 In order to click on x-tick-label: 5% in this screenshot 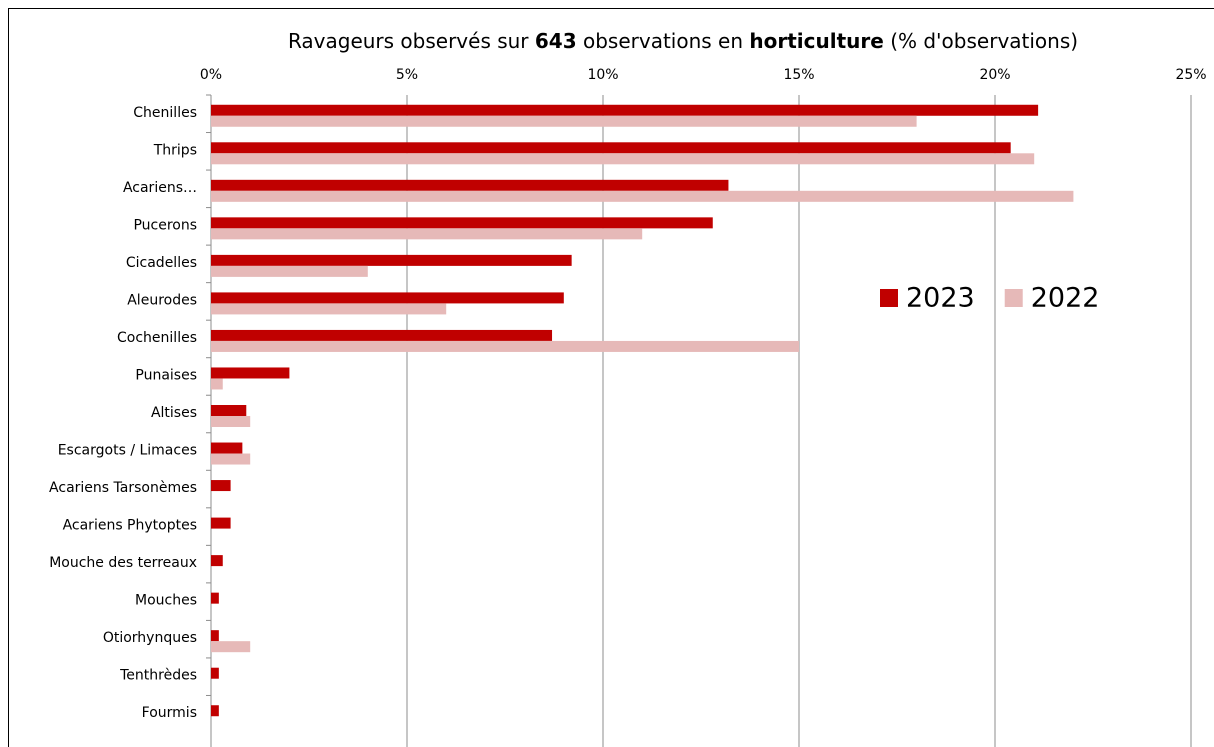, I will do `click(407, 75)`.